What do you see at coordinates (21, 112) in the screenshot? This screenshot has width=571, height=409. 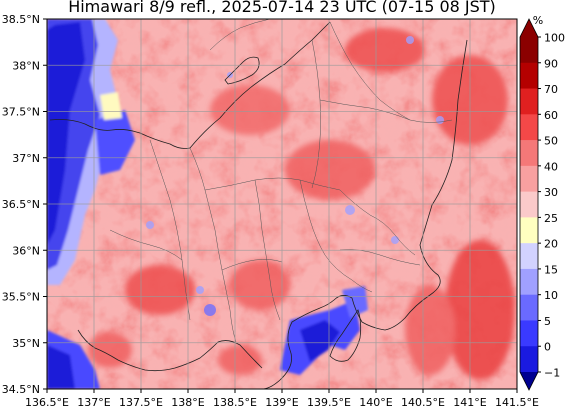 I see `y-tick-label: 37.5°N` at bounding box center [21, 112].